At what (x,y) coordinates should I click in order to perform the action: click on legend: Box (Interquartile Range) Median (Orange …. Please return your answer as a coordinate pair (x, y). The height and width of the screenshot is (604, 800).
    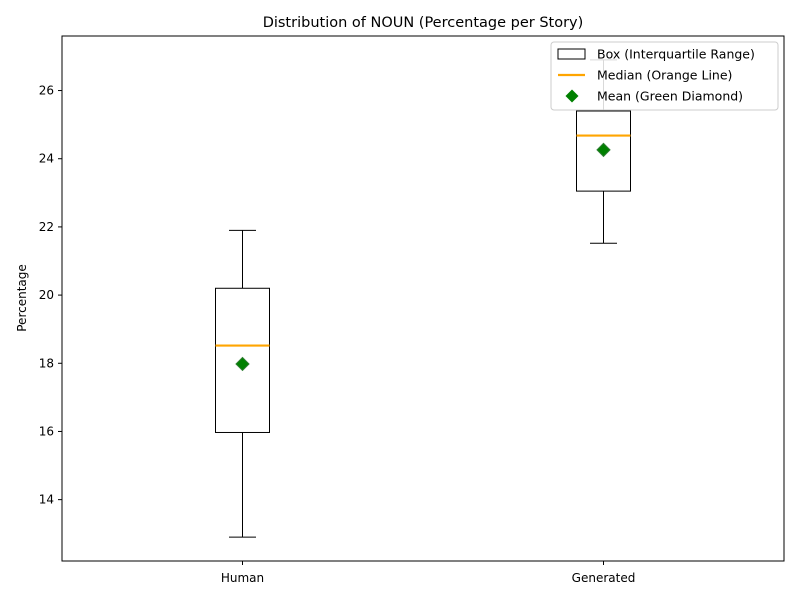
    Looking at the image, I should click on (664, 76).